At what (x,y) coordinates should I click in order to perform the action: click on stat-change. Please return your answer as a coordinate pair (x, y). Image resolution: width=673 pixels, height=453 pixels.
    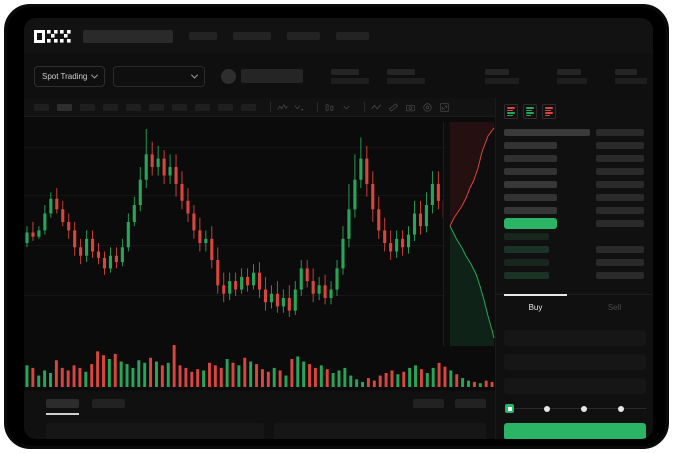
    Looking at the image, I should click on (406, 76).